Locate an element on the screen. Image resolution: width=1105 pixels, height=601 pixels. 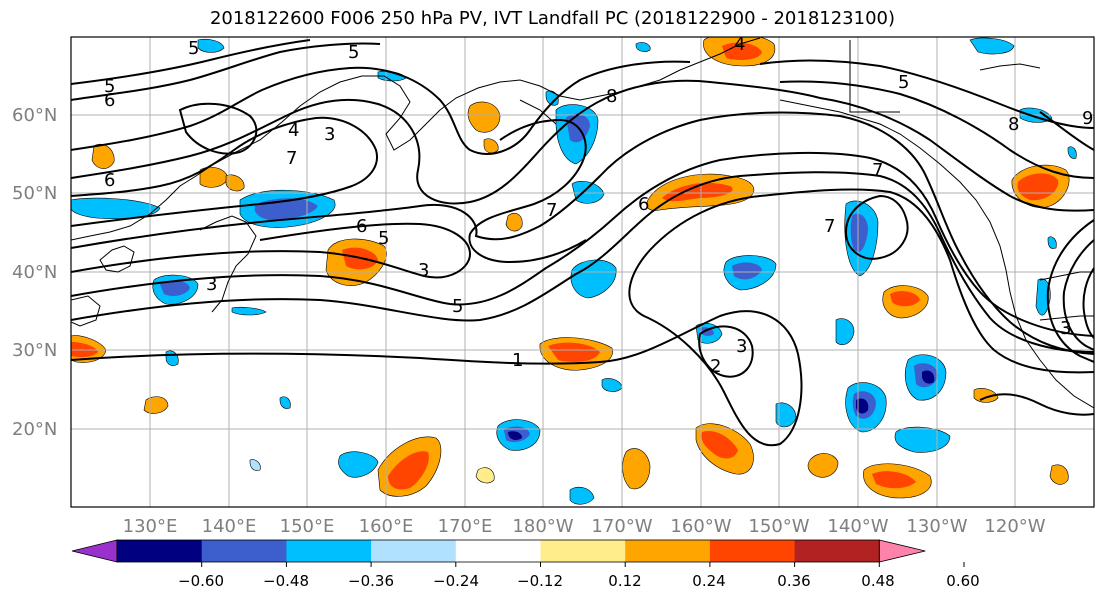
lon-label: 130°W is located at coordinates (936, 526).